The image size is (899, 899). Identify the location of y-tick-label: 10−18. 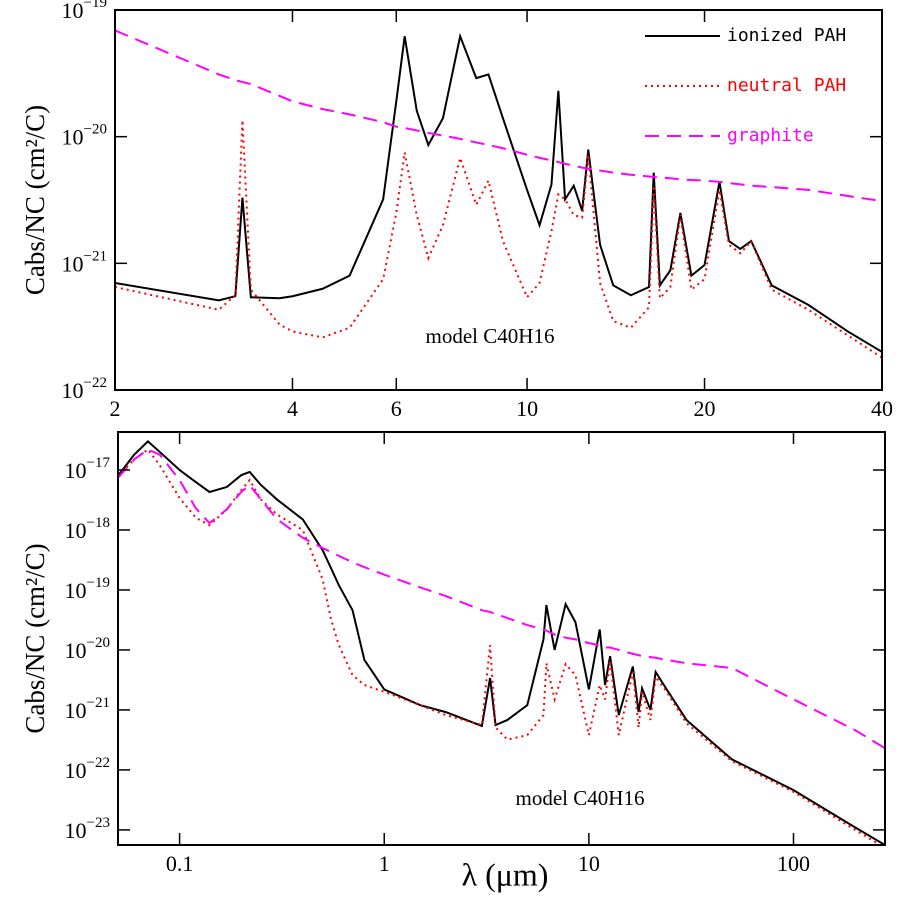
(87, 529).